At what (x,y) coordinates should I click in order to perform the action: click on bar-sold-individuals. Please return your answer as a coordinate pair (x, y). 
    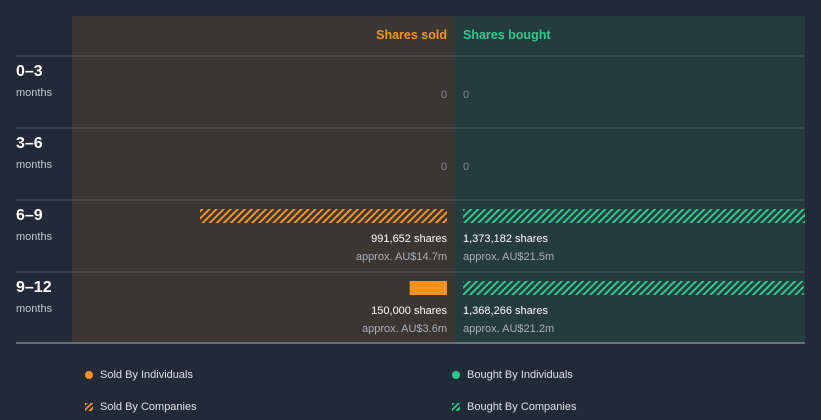
    Looking at the image, I should click on (428, 288).